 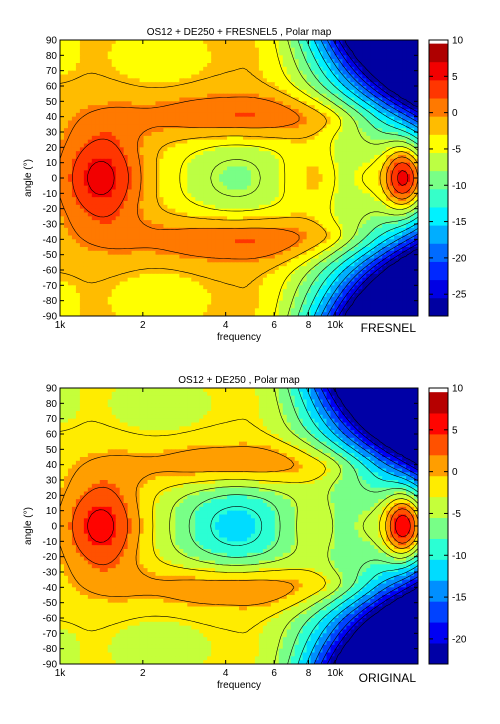 What do you see at coordinates (459, 222) in the screenshot?
I see `colorbar-tick-label: -15` at bounding box center [459, 222].